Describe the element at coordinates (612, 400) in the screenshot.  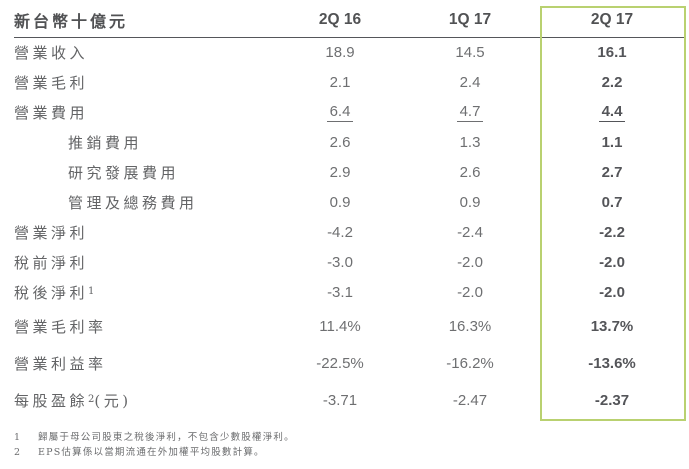
I see `value-cell: -2.37` at that location.